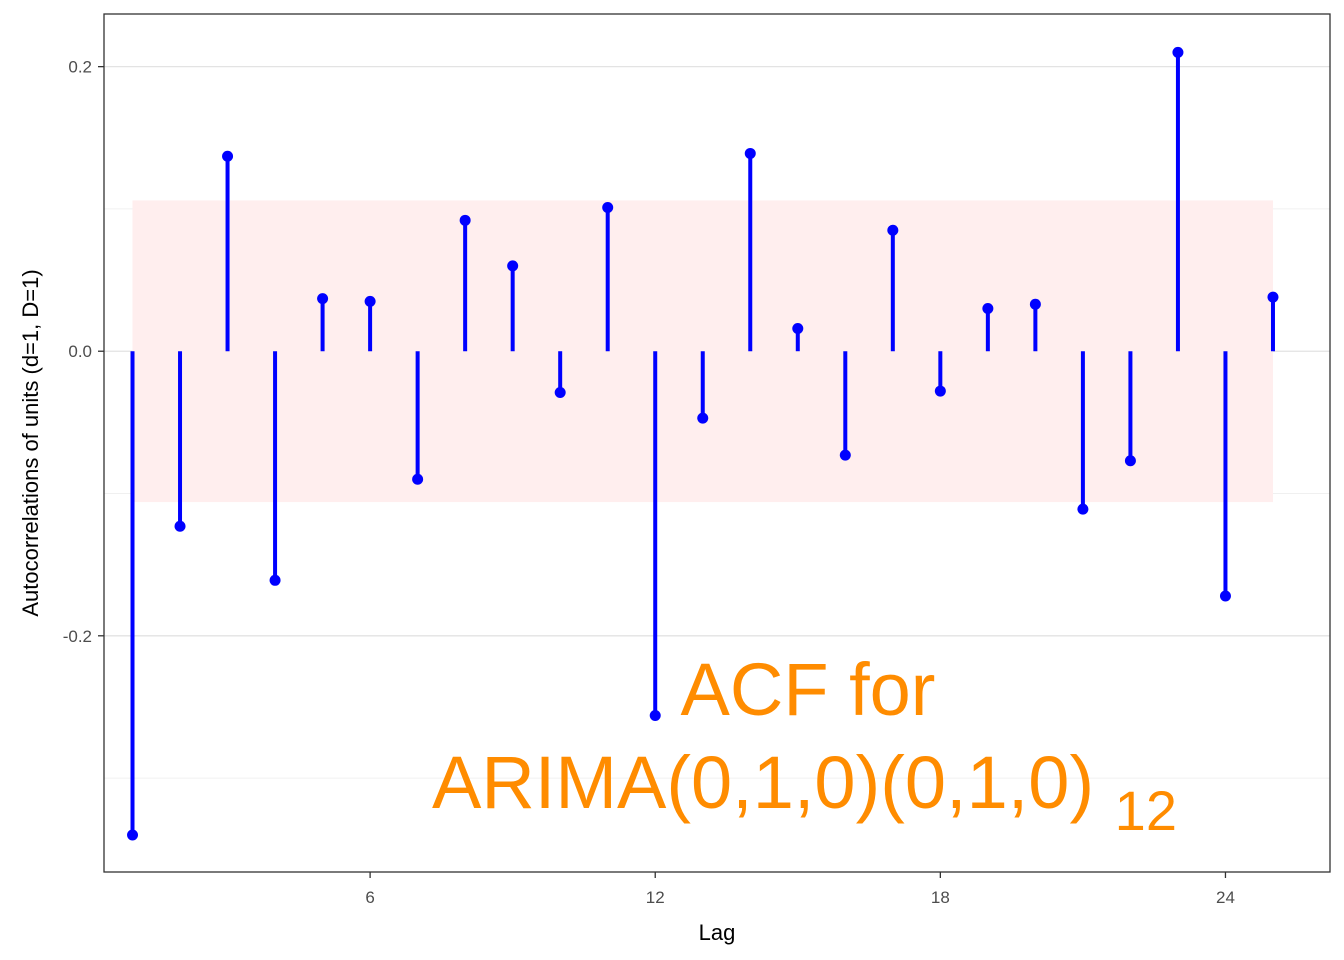 The width and height of the screenshot is (1344, 960). I want to click on y-tick-label: -0.2, so click(77, 636).